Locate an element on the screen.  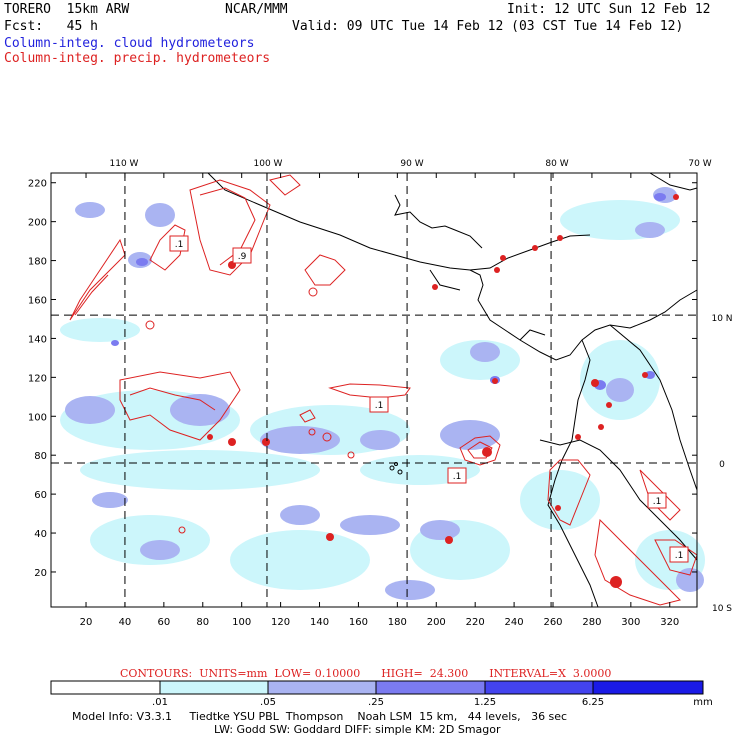
center-title: NCAR/MMM is located at coordinates (256, 9).